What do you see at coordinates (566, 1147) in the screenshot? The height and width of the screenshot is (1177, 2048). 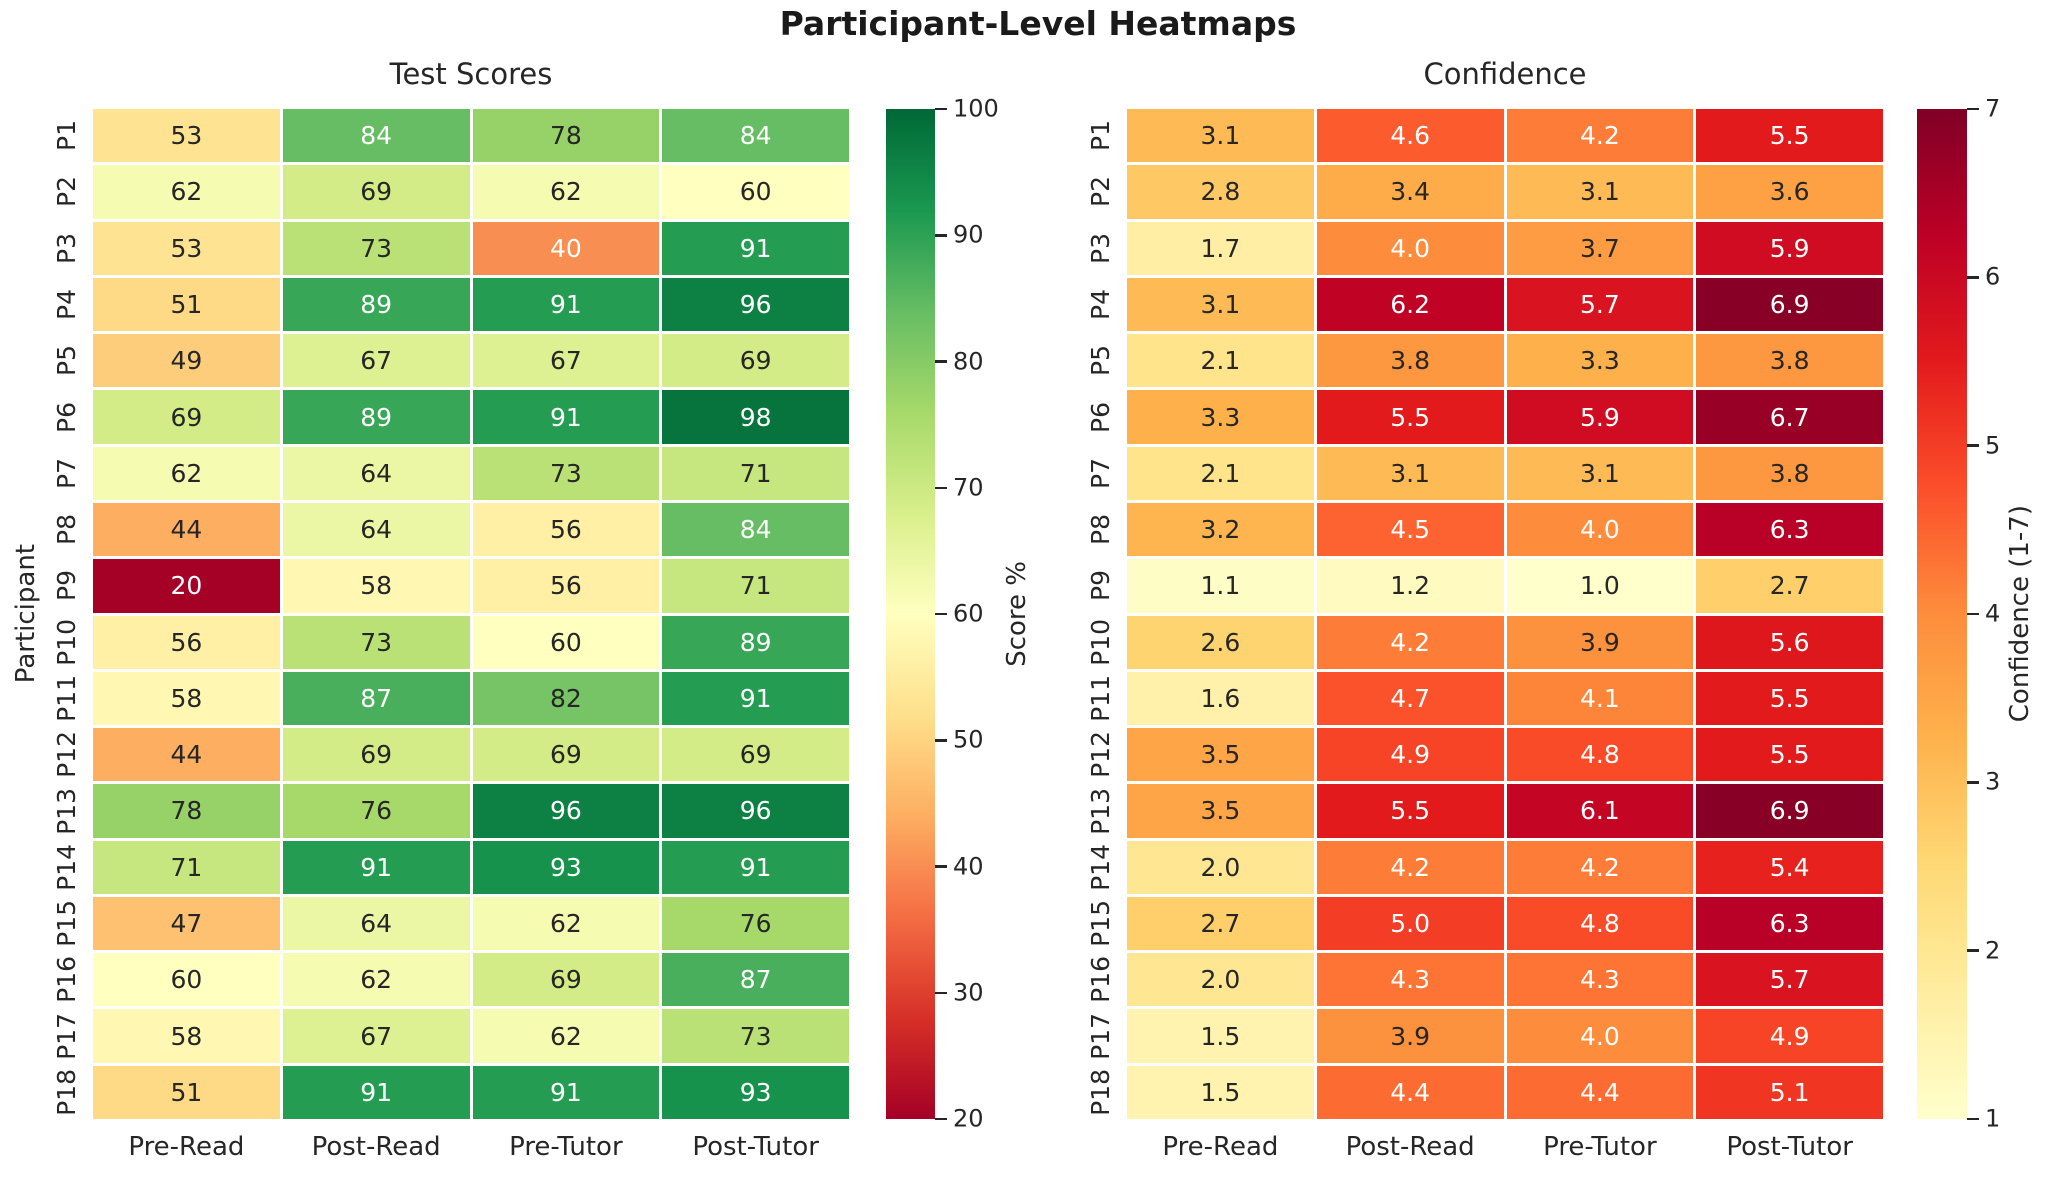 I see `col-tick-label: Pre-Tutor` at bounding box center [566, 1147].